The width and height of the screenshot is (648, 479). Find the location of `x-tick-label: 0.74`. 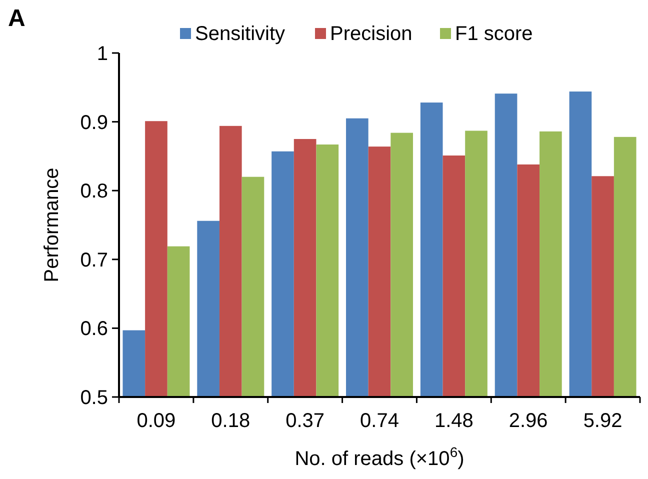

x-tick-label: 0.74 is located at coordinates (379, 421).